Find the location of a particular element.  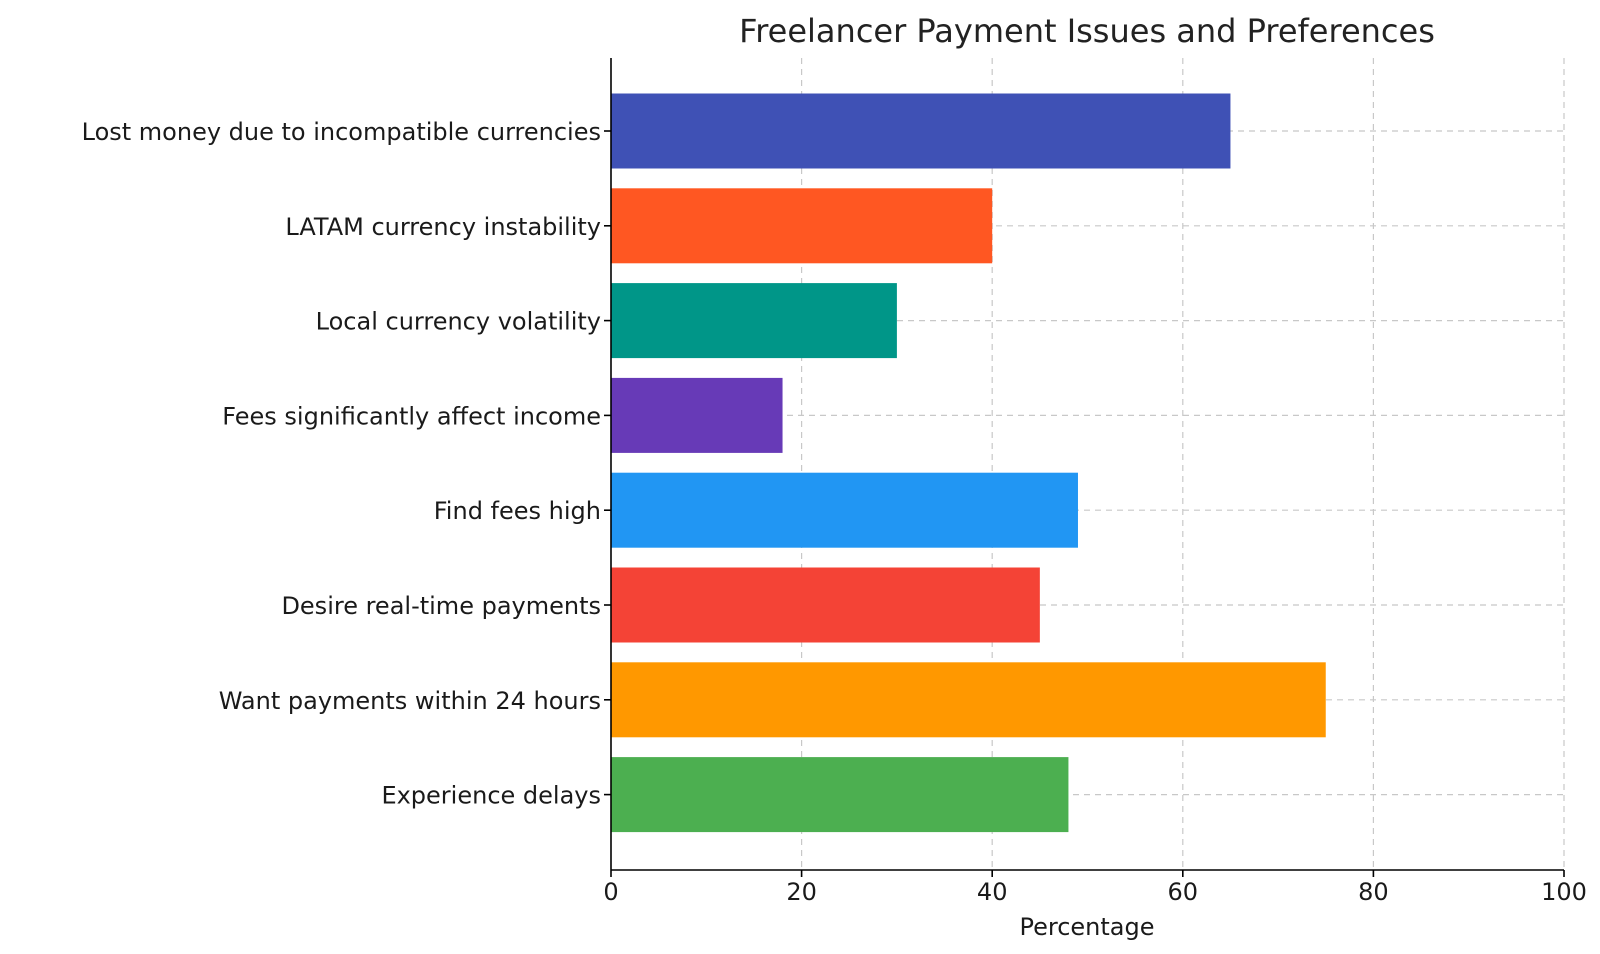

x-tick-label: 20 is located at coordinates (801, 892).